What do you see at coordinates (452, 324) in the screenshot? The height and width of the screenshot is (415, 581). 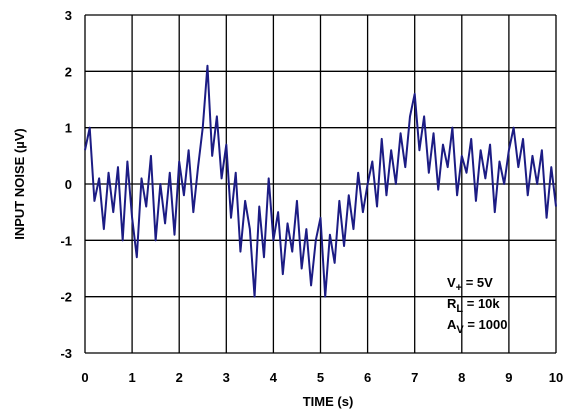 I see `annotation-text: A` at bounding box center [452, 324].